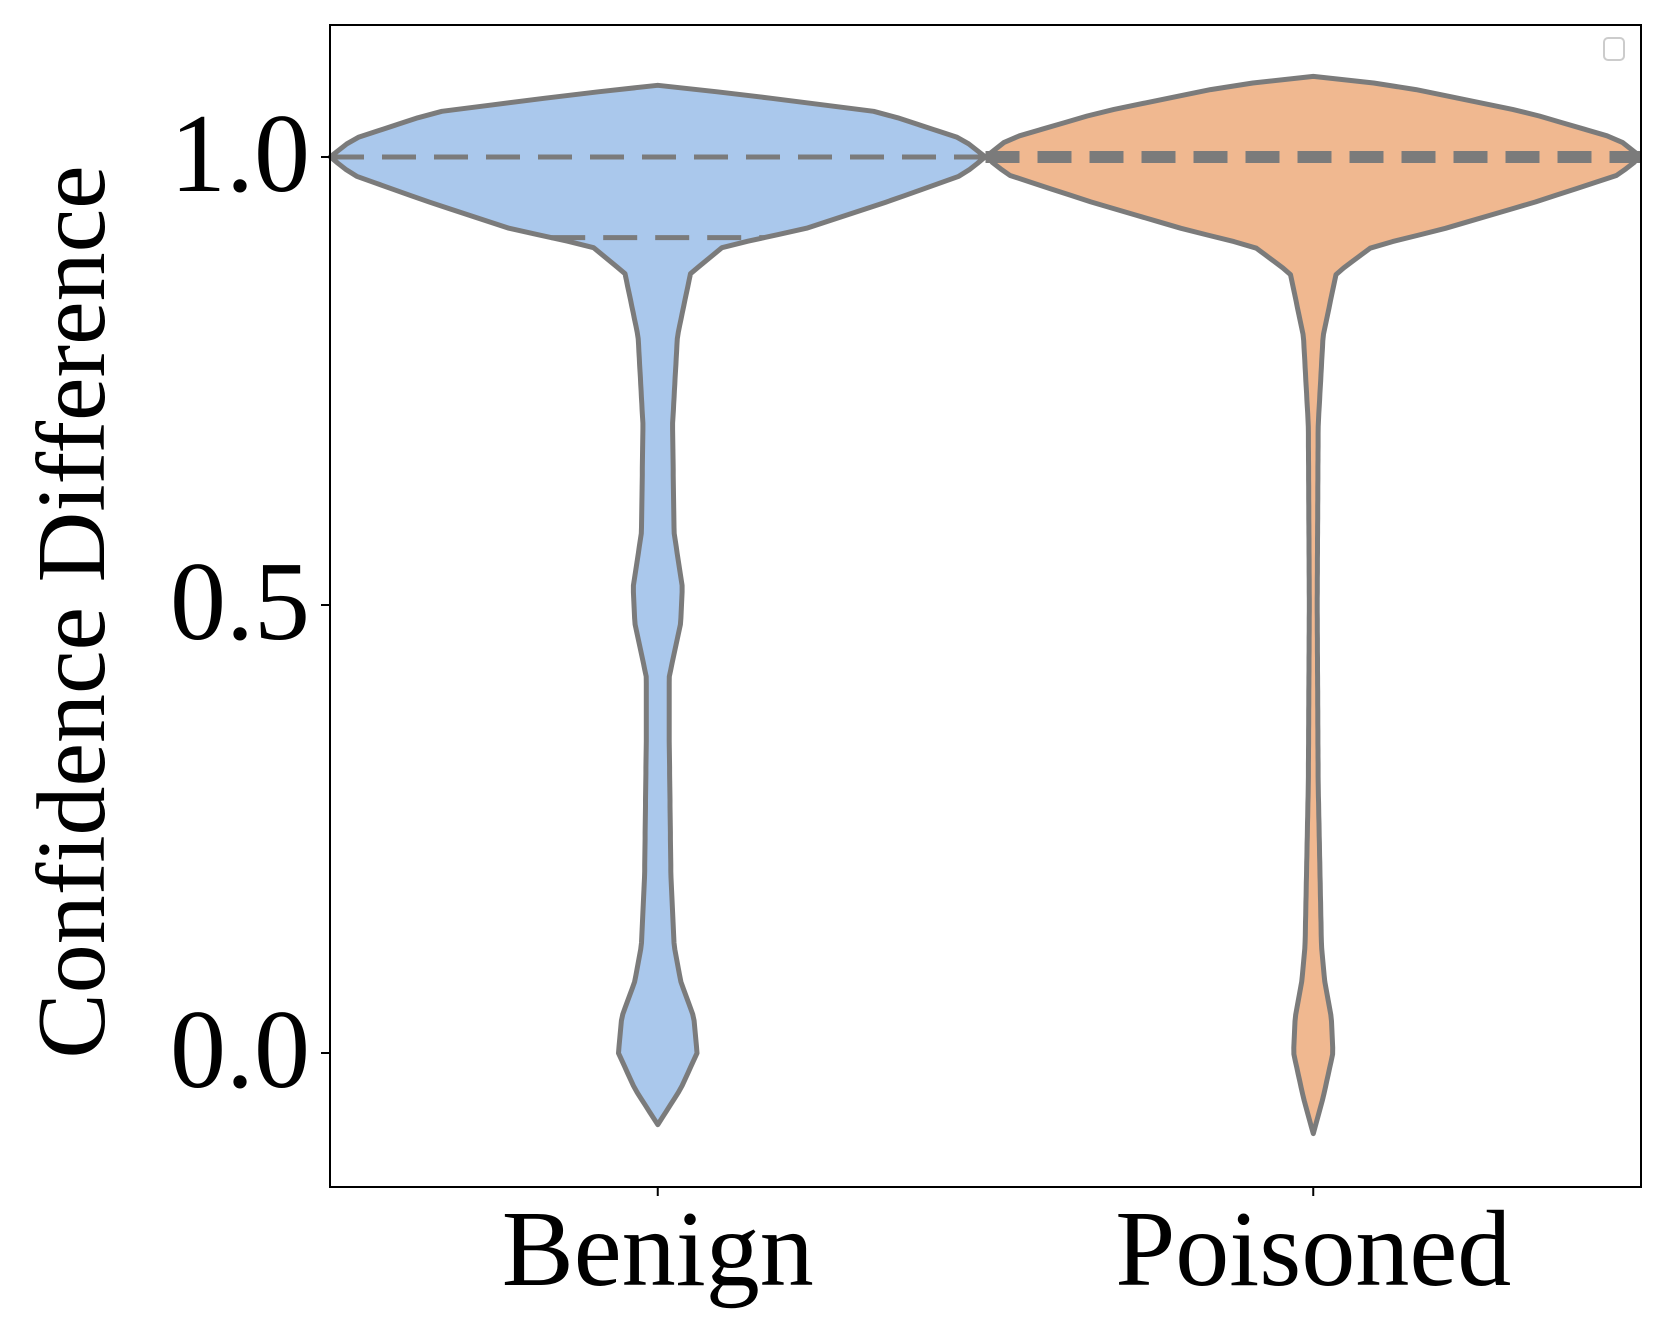 The height and width of the screenshot is (1329, 1661). I want to click on x-axis: Benign Poisoned, so click(1006, 1248).